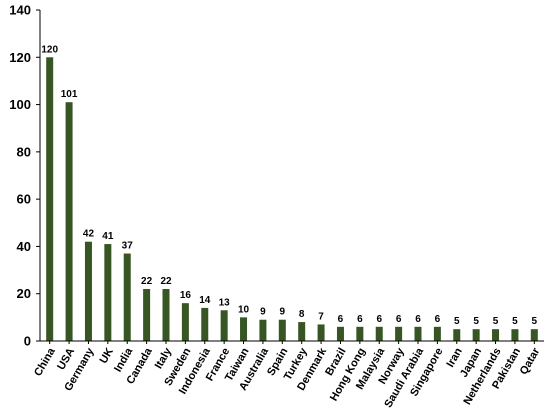 The image size is (550, 417). I want to click on y-tick-label: 80, so click(24, 151).